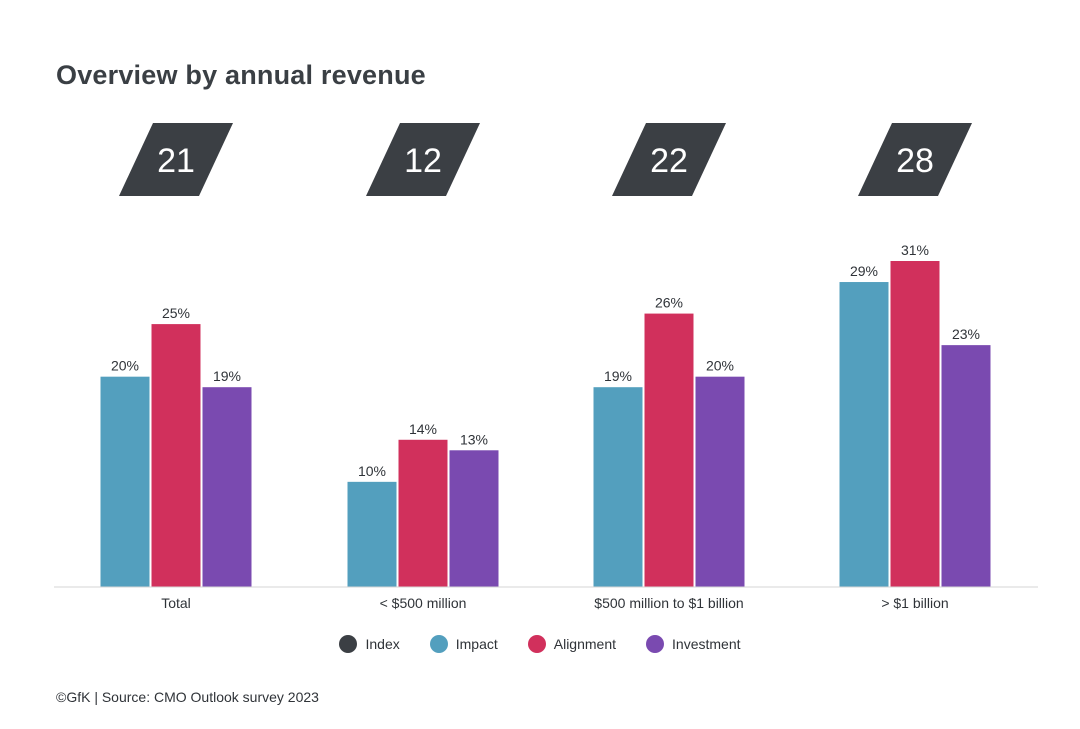 Image resolution: width=1080 pixels, height=729 pixels. Describe the element at coordinates (706, 644) in the screenshot. I see `legend-label-investment: Investment` at that location.